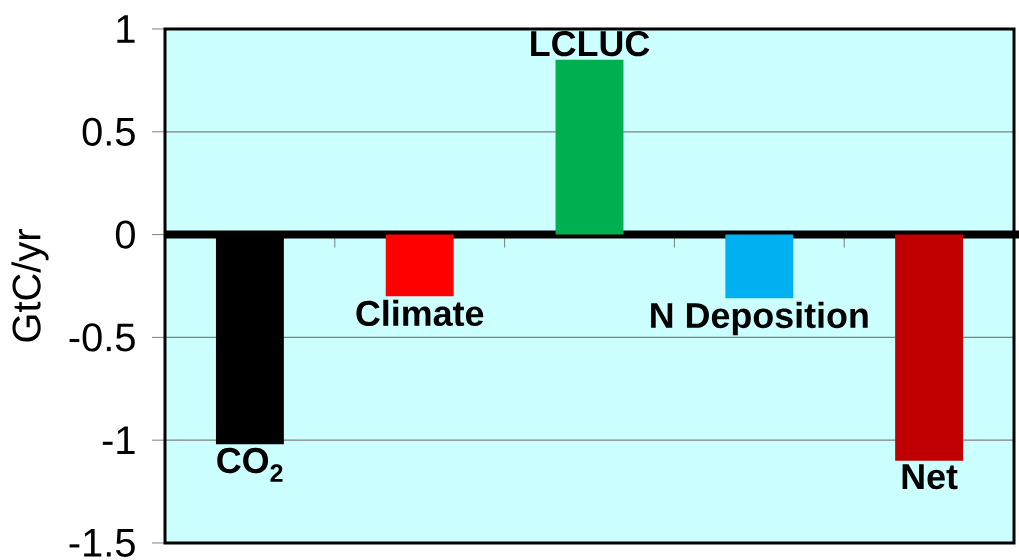  What do you see at coordinates (420, 313) in the screenshot?
I see `x-tick-label: Climate` at bounding box center [420, 313].